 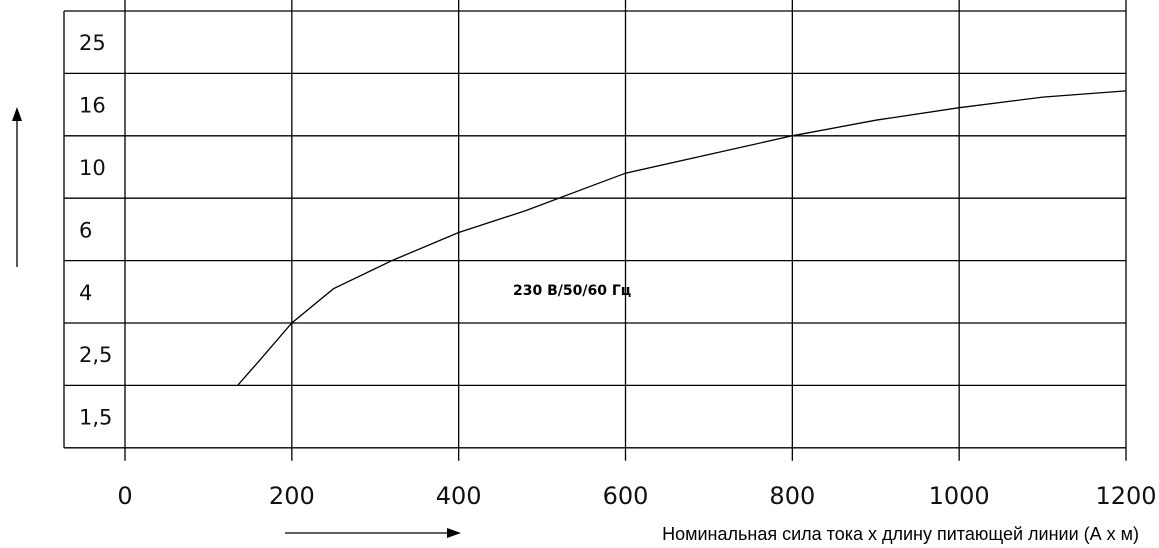 What do you see at coordinates (1125, 496) in the screenshot?
I see `x-tick-label: 1200` at bounding box center [1125, 496].